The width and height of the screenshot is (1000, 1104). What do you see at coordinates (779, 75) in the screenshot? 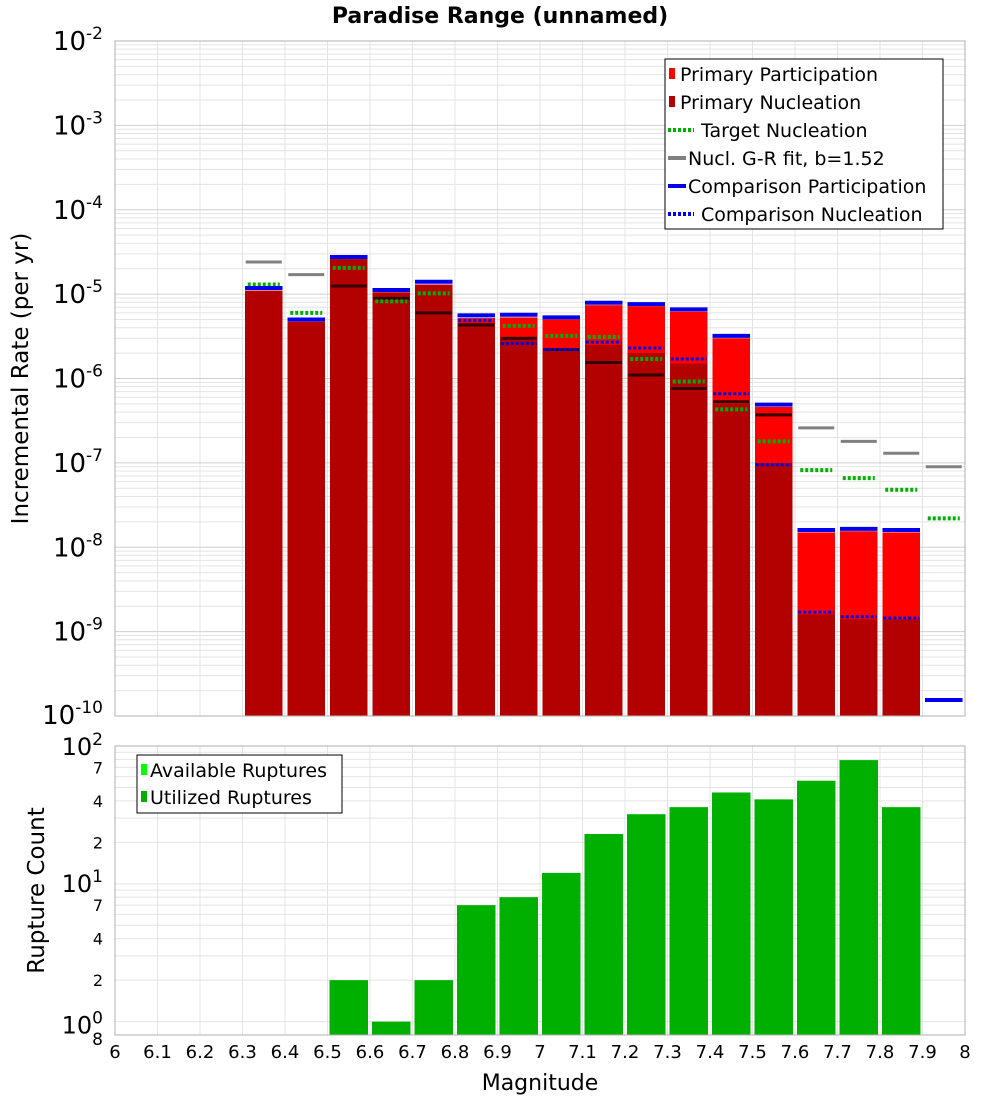
I see `top-legend-entry: Primary Participation` at bounding box center [779, 75].